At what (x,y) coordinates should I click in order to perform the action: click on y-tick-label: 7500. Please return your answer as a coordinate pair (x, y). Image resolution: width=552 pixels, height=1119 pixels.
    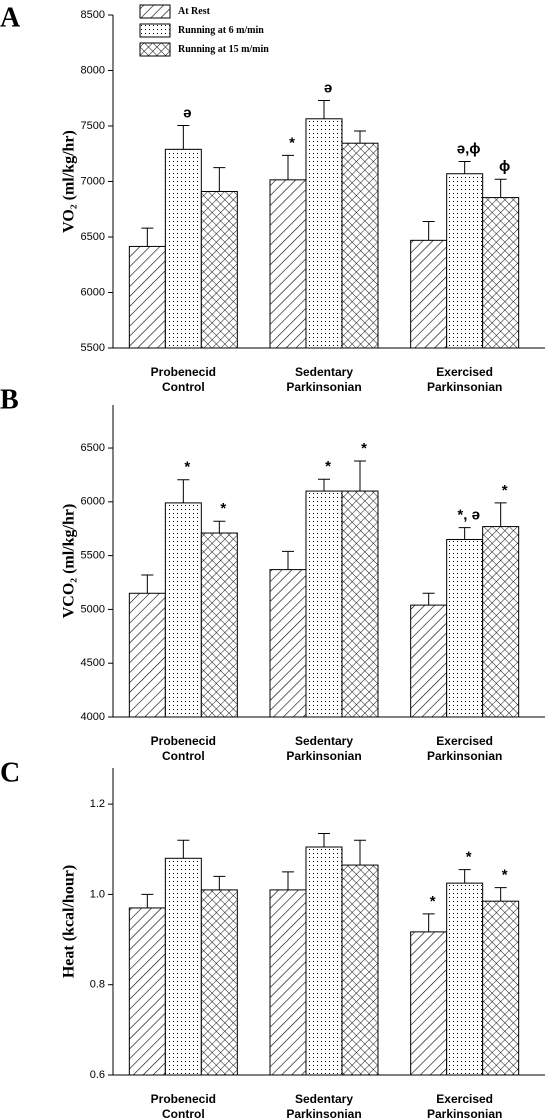
    Looking at the image, I should click on (93, 126).